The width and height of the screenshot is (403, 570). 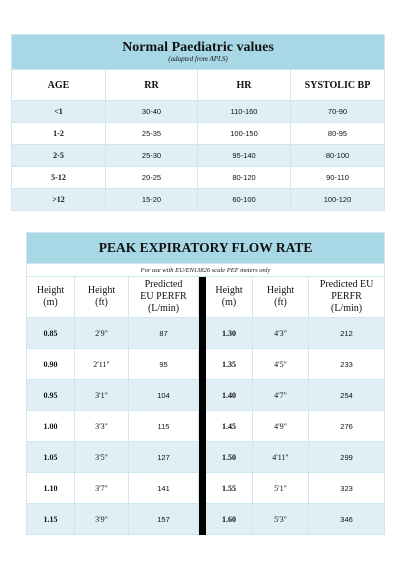 What do you see at coordinates (151, 111) in the screenshot?
I see `rr-cell: 30-40` at bounding box center [151, 111].